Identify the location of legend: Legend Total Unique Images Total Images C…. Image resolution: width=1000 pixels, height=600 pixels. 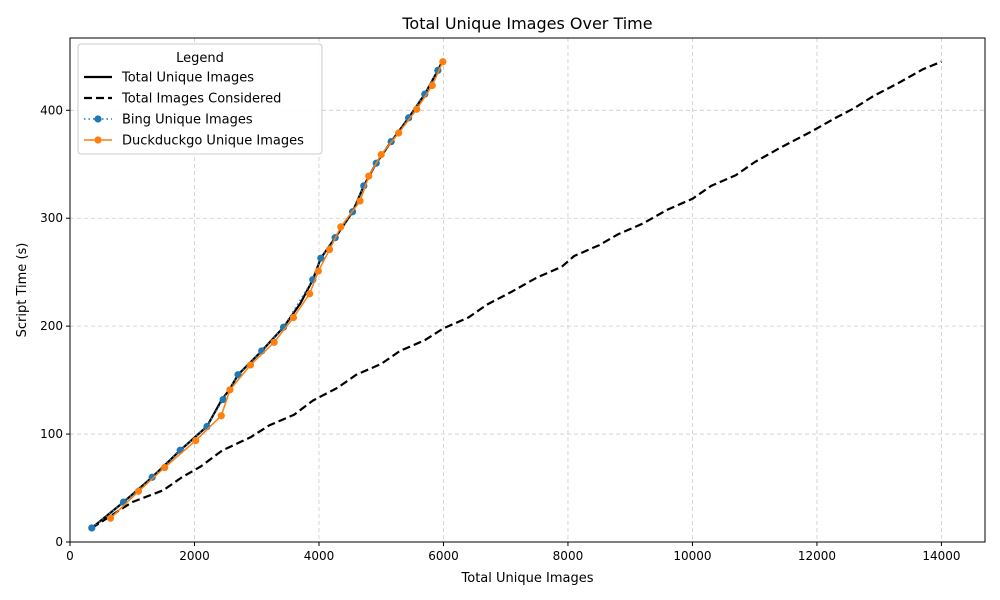
(200, 99).